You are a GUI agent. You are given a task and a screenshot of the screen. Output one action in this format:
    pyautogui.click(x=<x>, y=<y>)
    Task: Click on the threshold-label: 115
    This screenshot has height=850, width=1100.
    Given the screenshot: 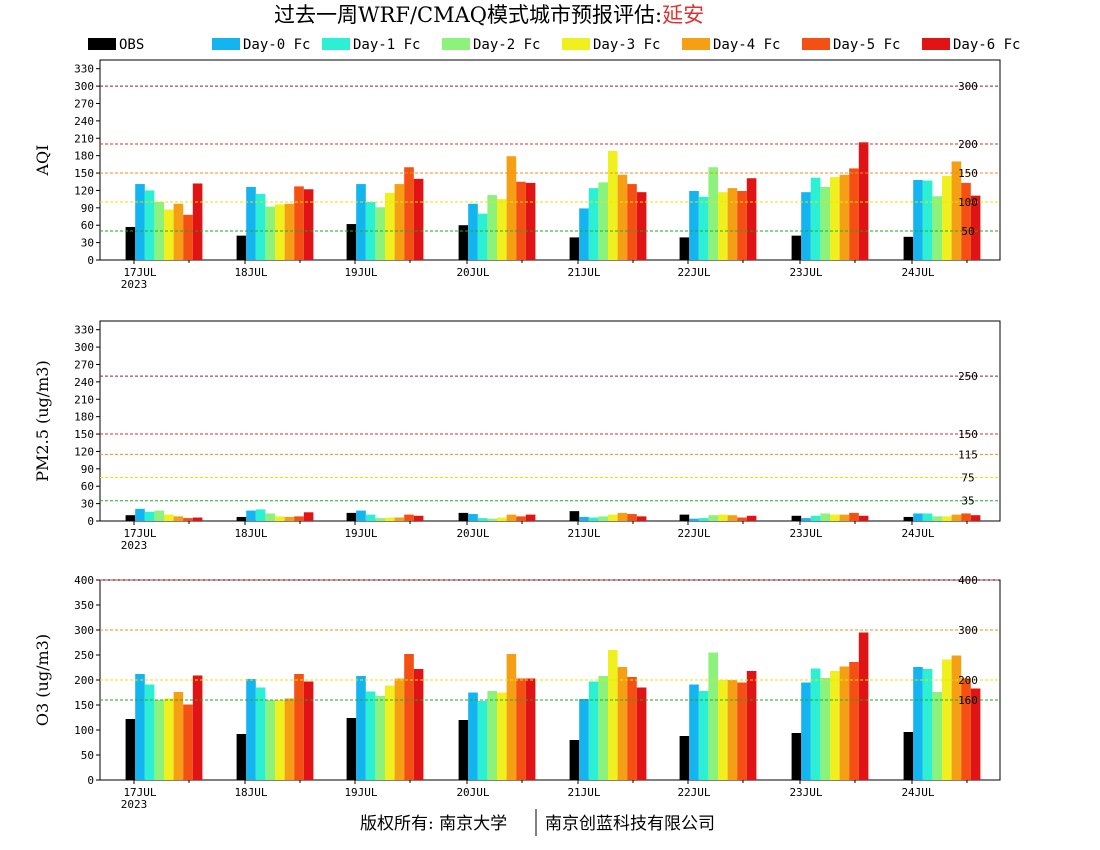 What is the action you would take?
    pyautogui.click(x=968, y=454)
    